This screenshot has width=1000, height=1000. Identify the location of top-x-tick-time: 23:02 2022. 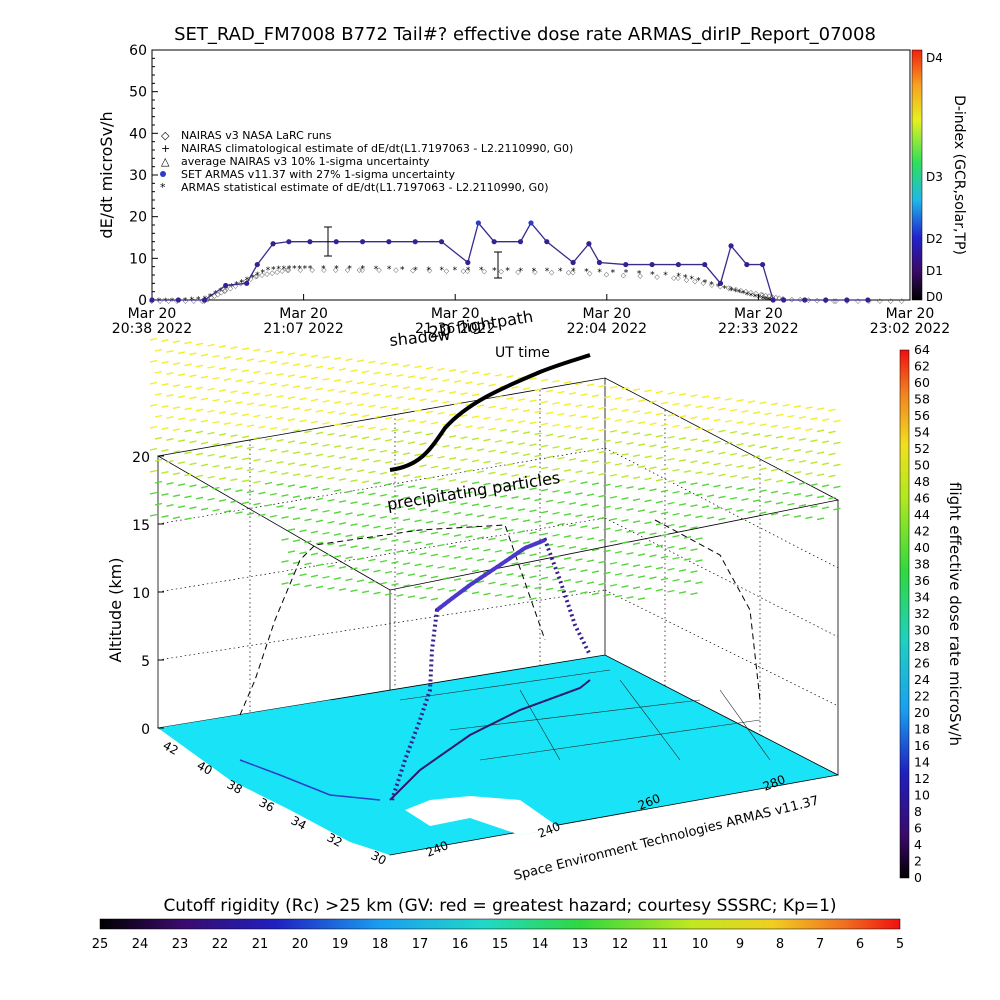
(910, 329).